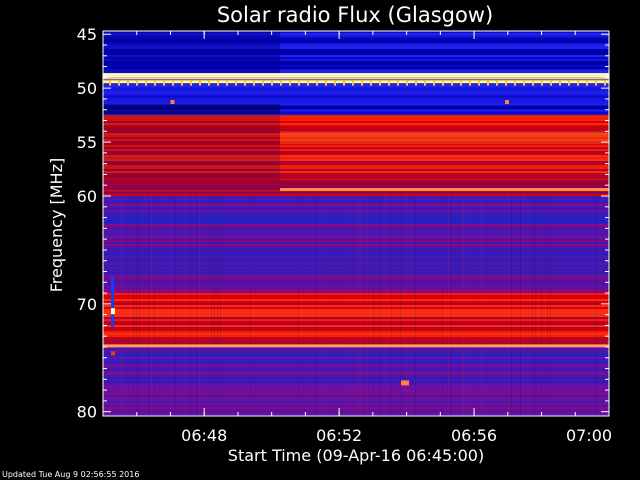 This screenshot has height=480, width=640. Describe the element at coordinates (87, 34) in the screenshot. I see `y-tick-label: 45` at that location.